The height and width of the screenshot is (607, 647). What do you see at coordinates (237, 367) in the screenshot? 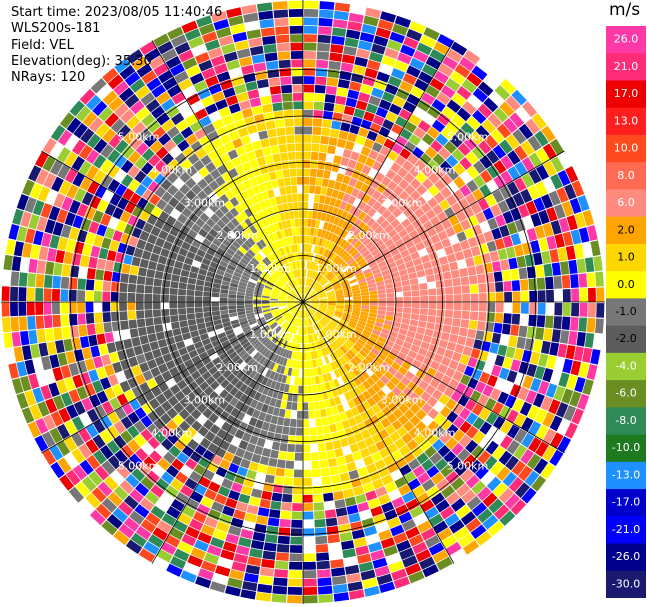
I see `range-ring-label: 2.00km` at bounding box center [237, 367].